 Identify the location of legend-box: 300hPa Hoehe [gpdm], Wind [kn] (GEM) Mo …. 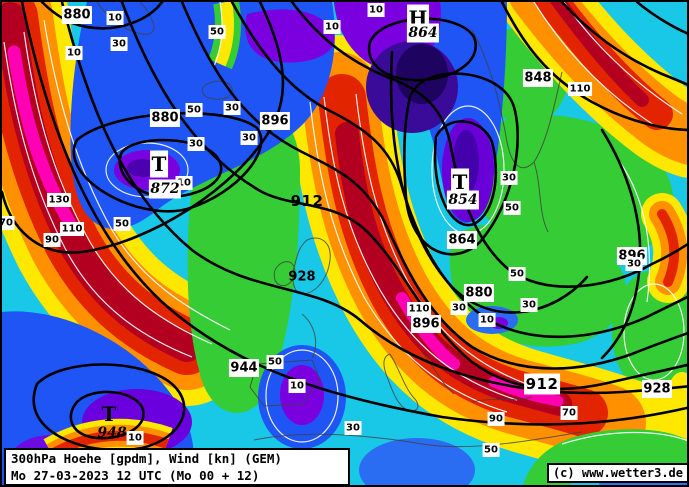
(177, 466).